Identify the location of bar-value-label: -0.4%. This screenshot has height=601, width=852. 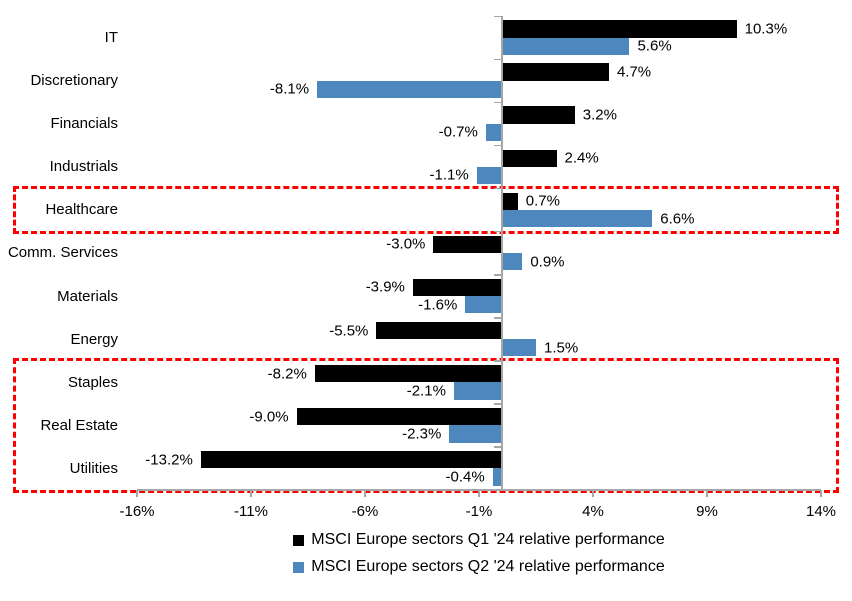
(465, 477).